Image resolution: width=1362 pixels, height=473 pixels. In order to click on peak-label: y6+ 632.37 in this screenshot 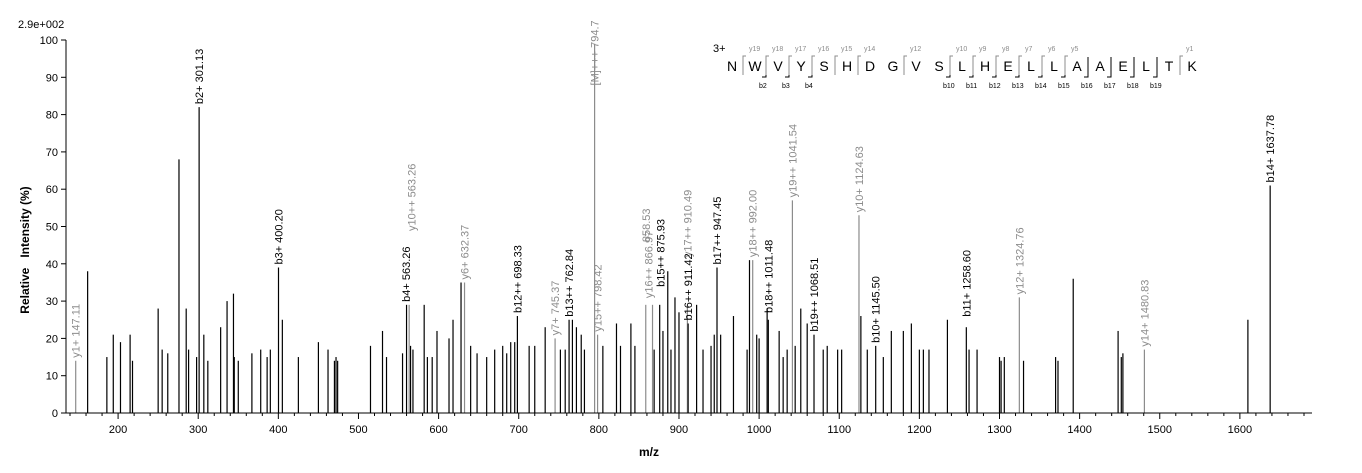, I will do `click(466, 252)`.